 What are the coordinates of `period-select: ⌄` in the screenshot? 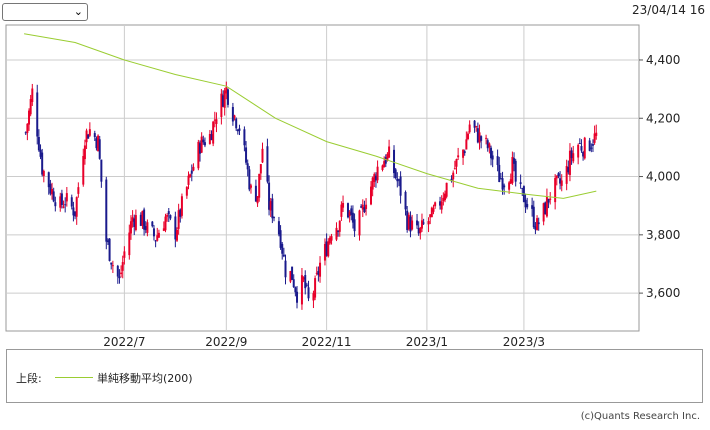 It's located at (45, 12).